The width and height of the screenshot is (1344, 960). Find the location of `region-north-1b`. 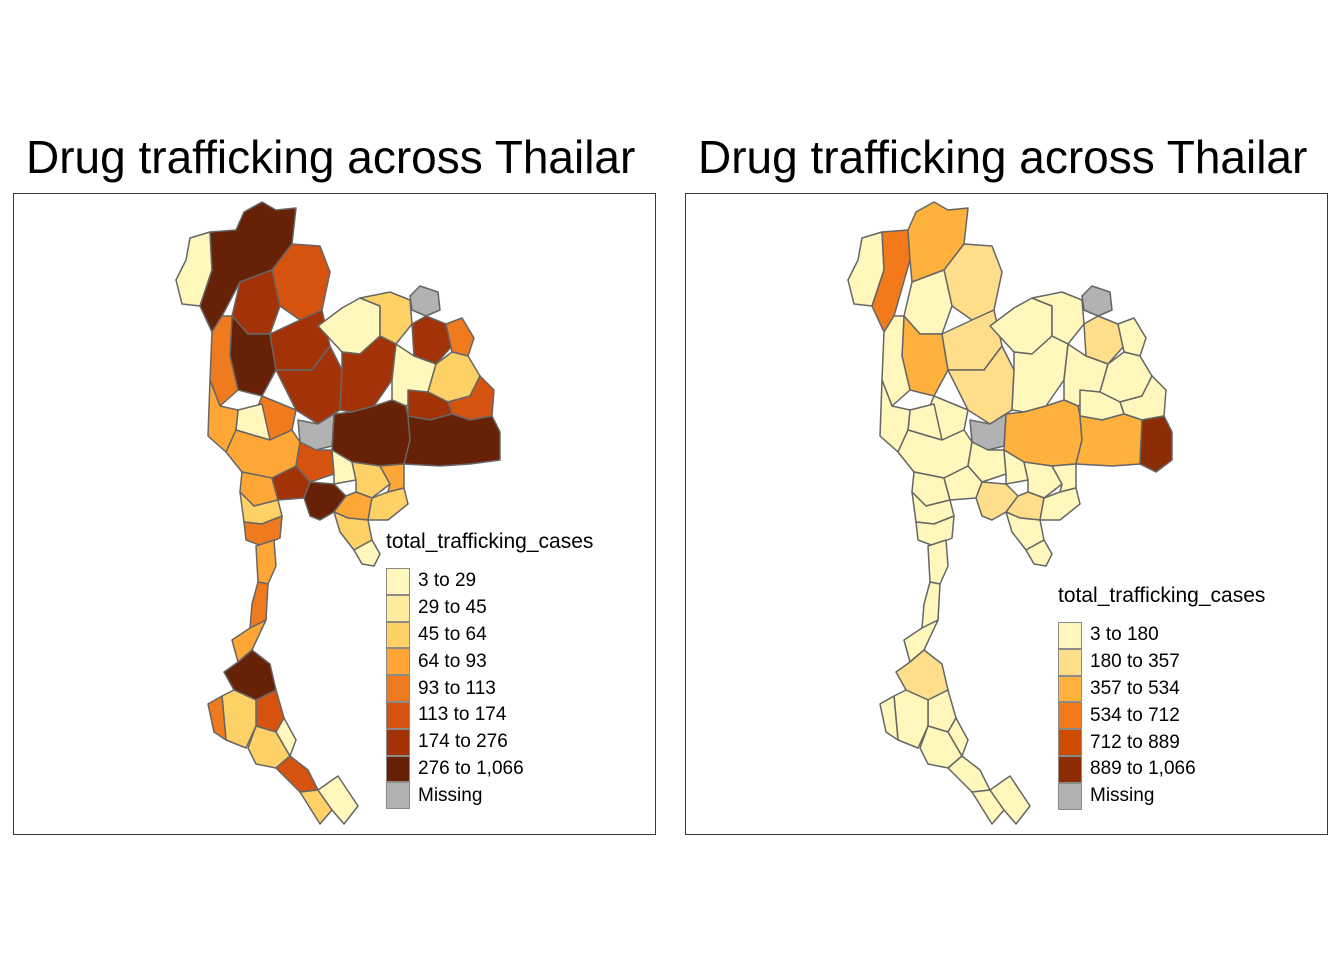

region-north-1b is located at coordinates (938, 242).